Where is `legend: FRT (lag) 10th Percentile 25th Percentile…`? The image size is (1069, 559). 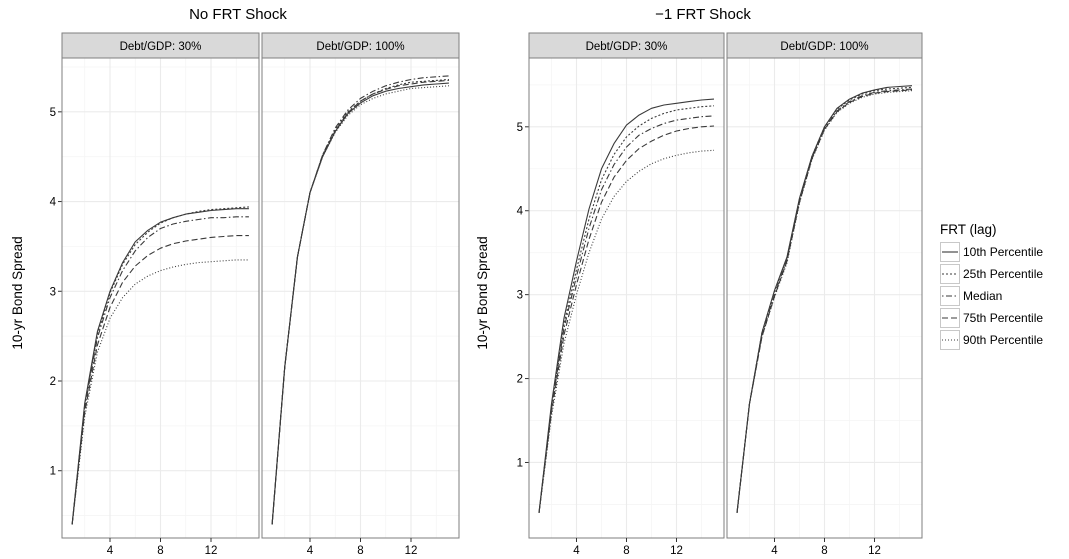
legend: FRT (lag) 10th Percentile 25th Percentile… is located at coordinates (991, 286).